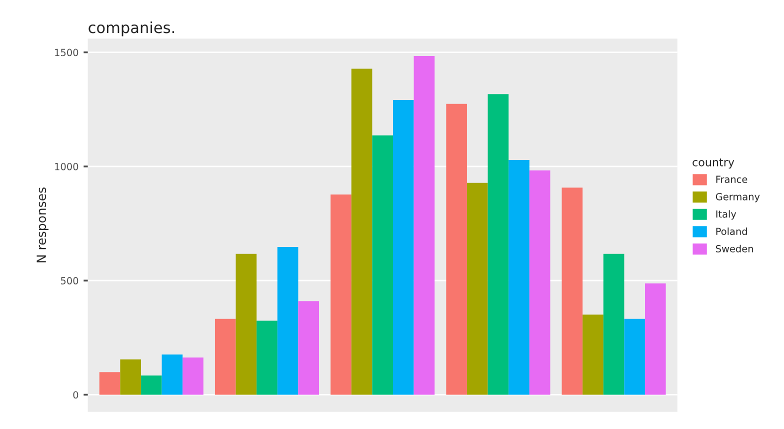 The width and height of the screenshot is (784, 429). Describe the element at coordinates (731, 232) in the screenshot. I see `legend-label: Poland` at that location.